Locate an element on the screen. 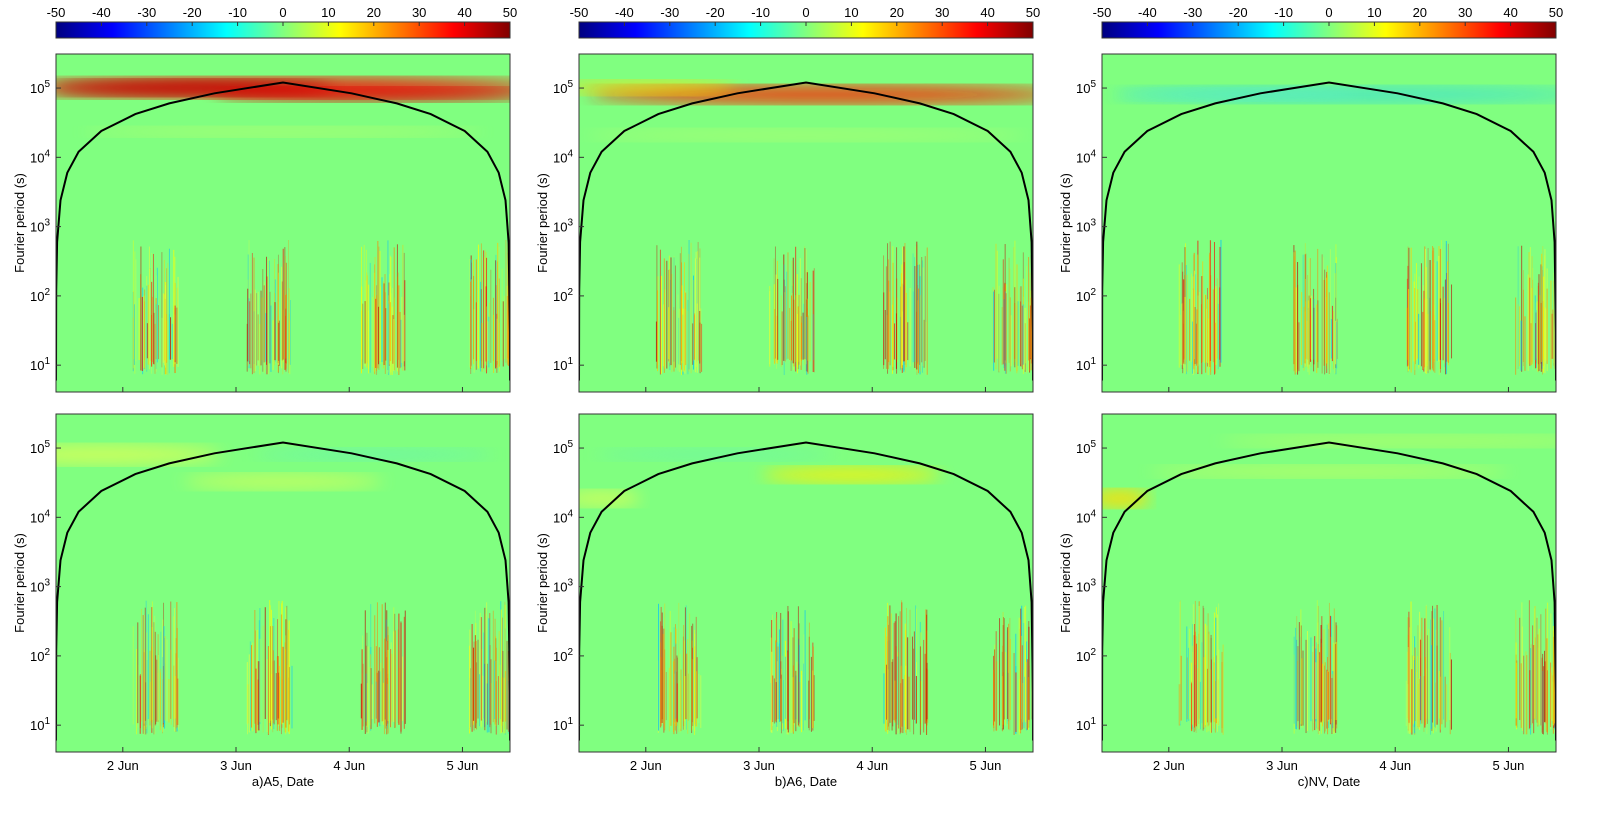  x-tick-label: 3 Jun is located at coordinates (236, 765).